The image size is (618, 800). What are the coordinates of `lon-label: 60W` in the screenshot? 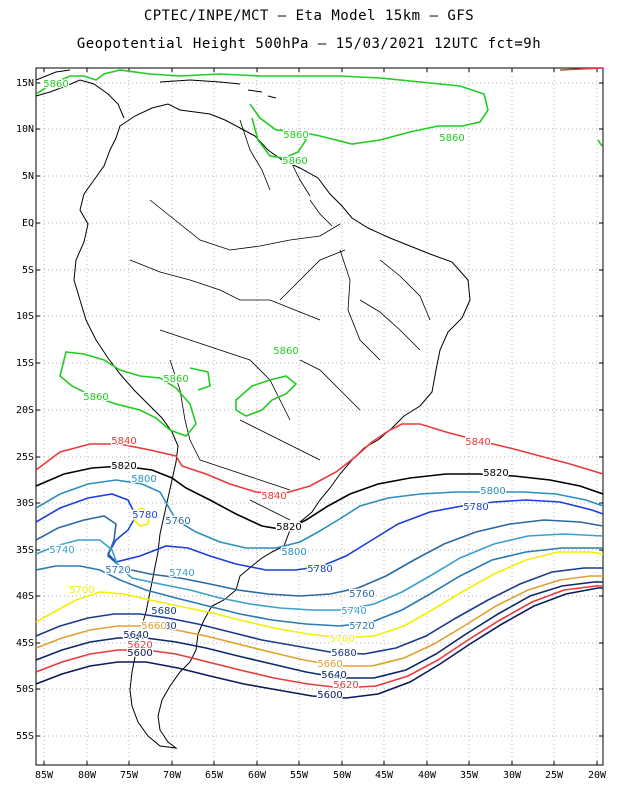 It's located at (257, 775).